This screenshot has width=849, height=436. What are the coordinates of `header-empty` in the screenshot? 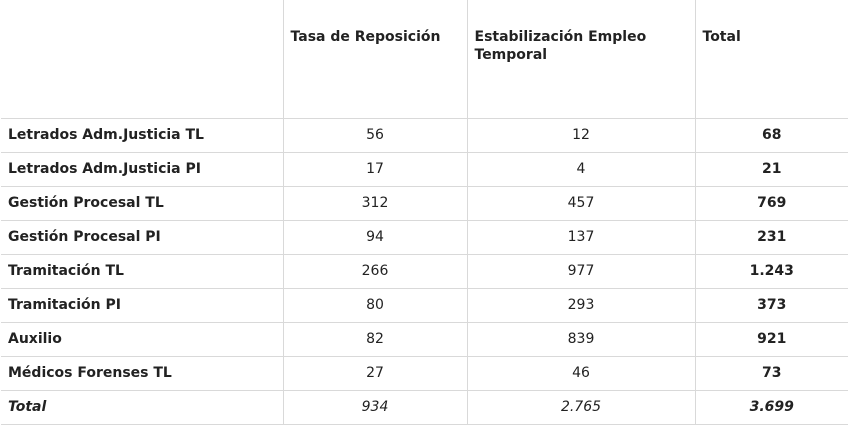 It's located at (142, 59).